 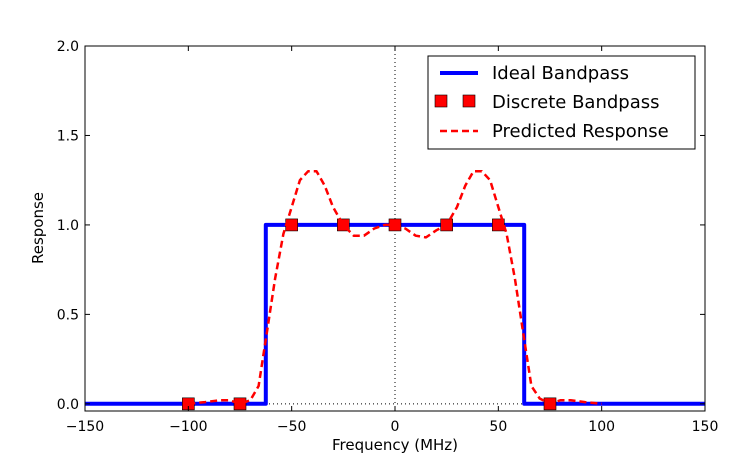 I want to click on x-tick-label-4: 50, so click(x=498, y=427).